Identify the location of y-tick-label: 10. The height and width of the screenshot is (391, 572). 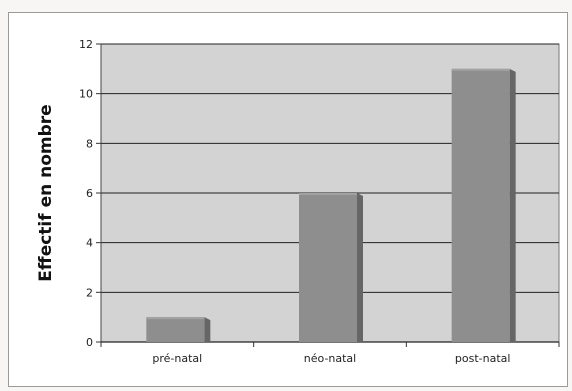
(86, 94).